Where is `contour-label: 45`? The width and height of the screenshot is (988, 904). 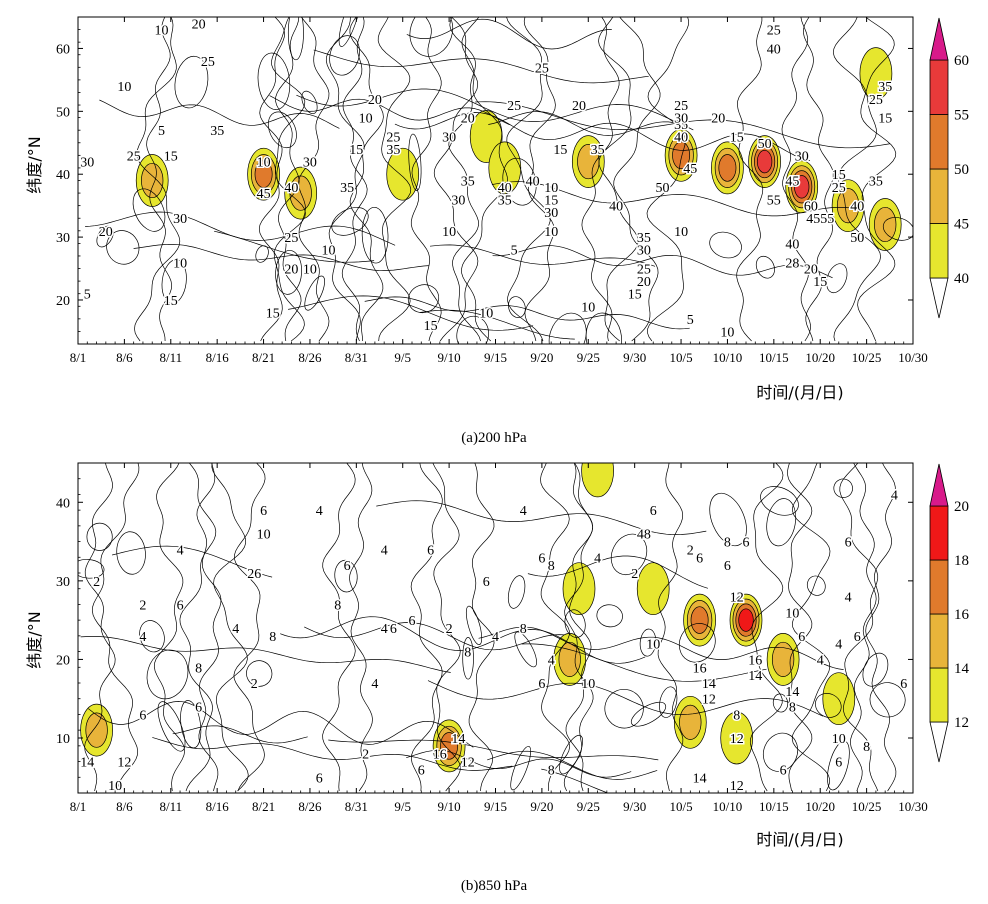 contour-label: 45 is located at coordinates (690, 169).